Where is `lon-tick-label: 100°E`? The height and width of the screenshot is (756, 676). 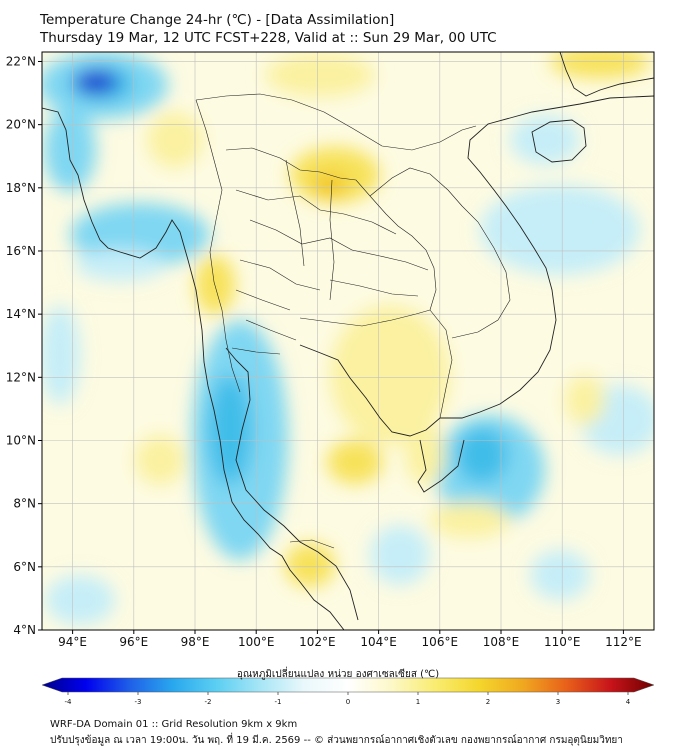
lon-tick-label: 100°E is located at coordinates (256, 642).